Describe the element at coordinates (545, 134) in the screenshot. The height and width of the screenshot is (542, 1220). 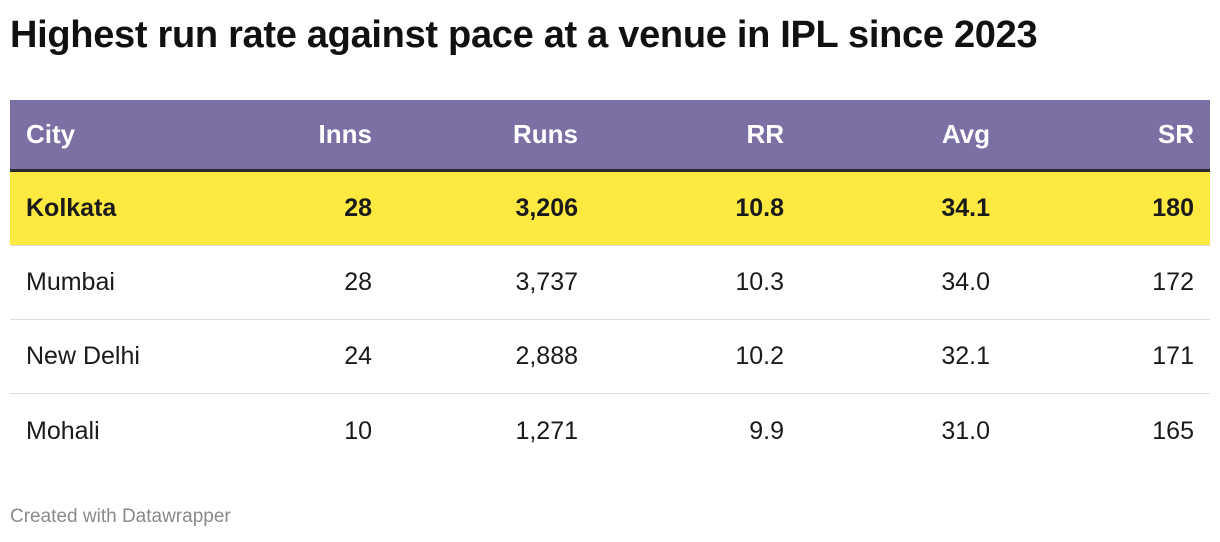
I see `column-header-runs: Runs` at that location.